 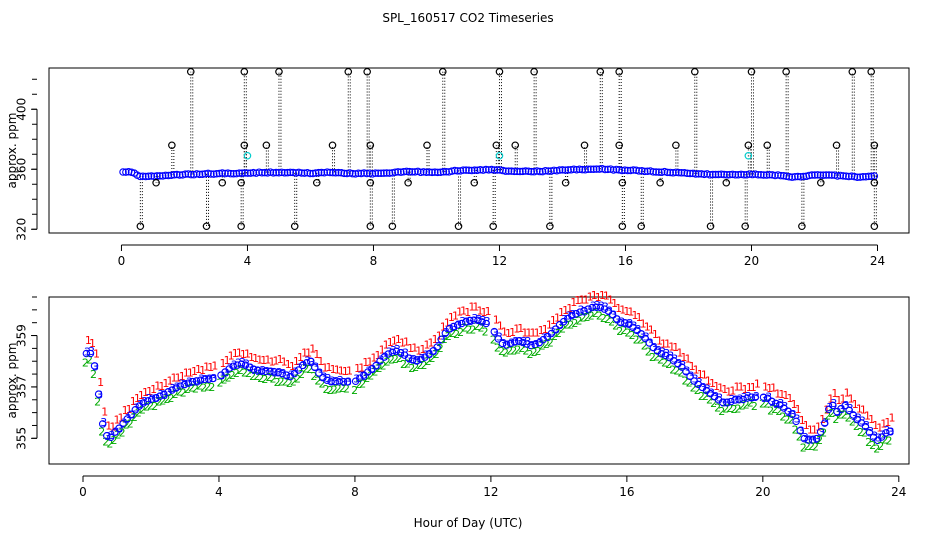 I want to click on outlier-point, so click(x=622, y=182).